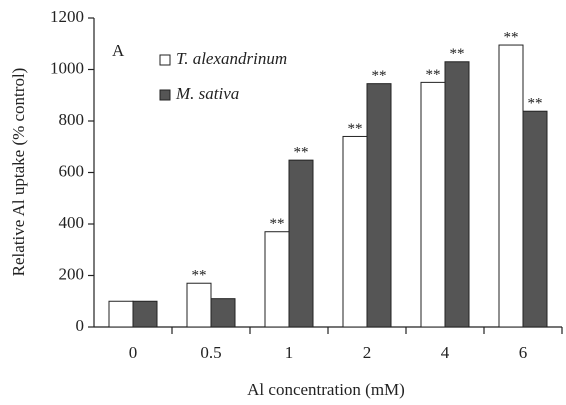 The image size is (566, 405). What do you see at coordinates (231, 58) in the screenshot?
I see `legend-label: T. alexandrinum` at bounding box center [231, 58].